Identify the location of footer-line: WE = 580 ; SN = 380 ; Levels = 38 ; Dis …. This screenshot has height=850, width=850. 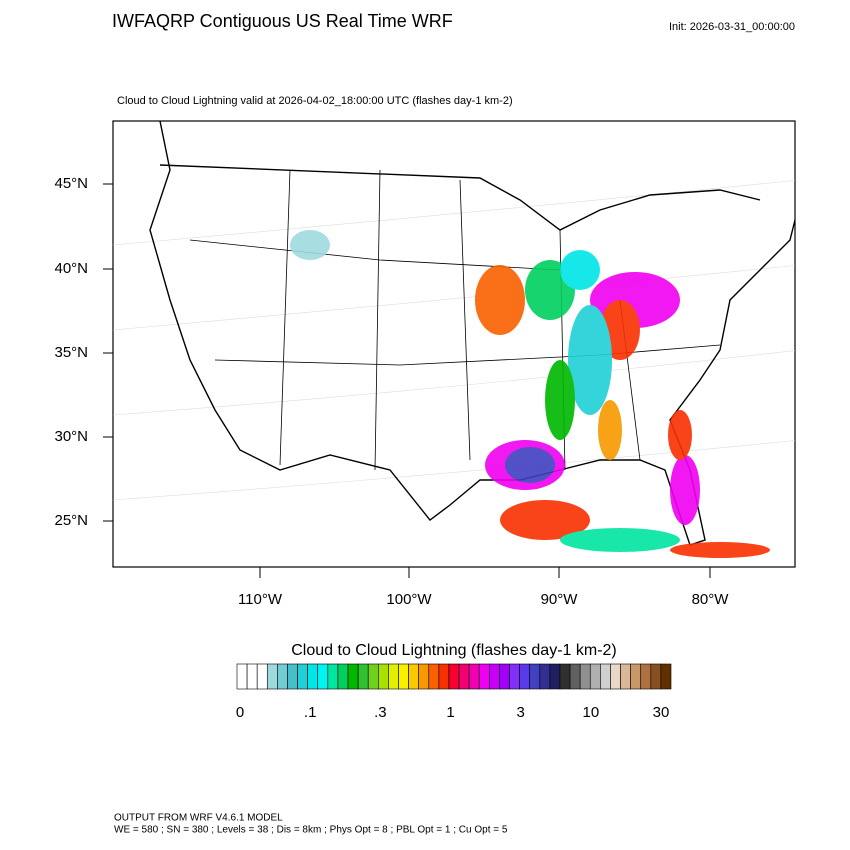
(311, 830).